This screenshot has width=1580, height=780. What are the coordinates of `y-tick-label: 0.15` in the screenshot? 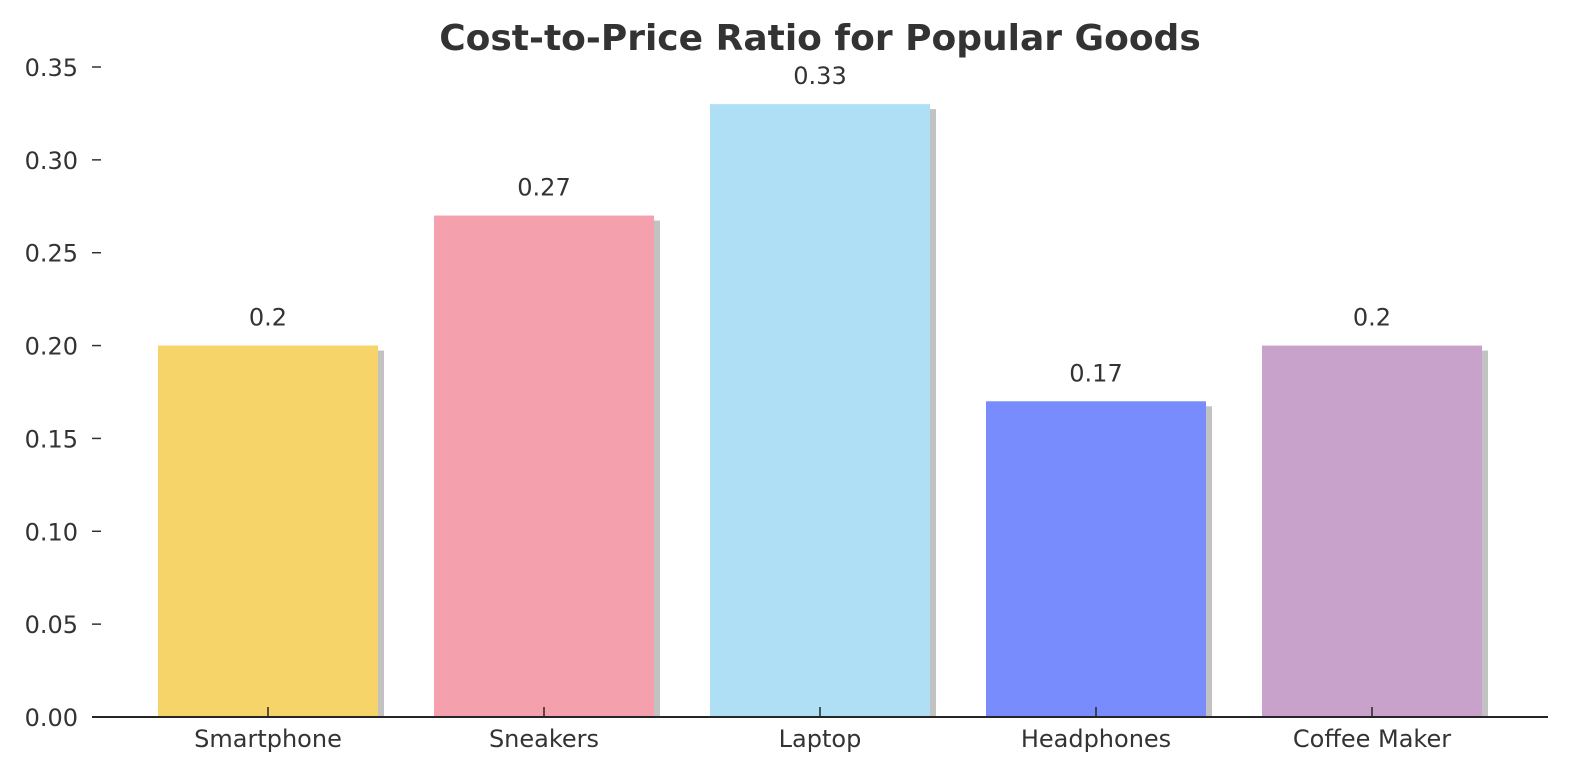 It's located at (51, 439).